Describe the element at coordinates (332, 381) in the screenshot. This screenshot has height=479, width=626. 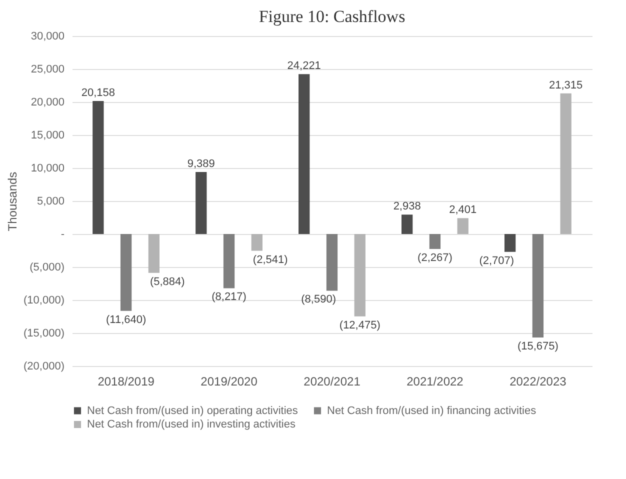
I see `x-tick-label: 2020/2021` at that location.